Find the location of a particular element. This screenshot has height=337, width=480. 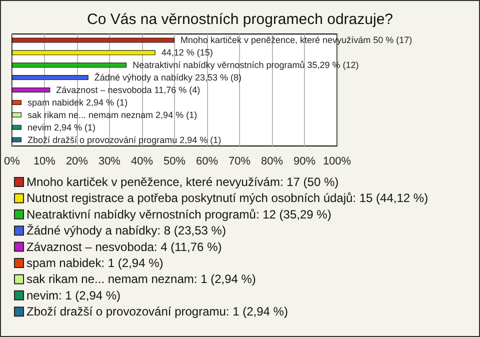

data-label: sak rikam ne... nemam neznam 2,94 % (1) is located at coordinates (113, 115).